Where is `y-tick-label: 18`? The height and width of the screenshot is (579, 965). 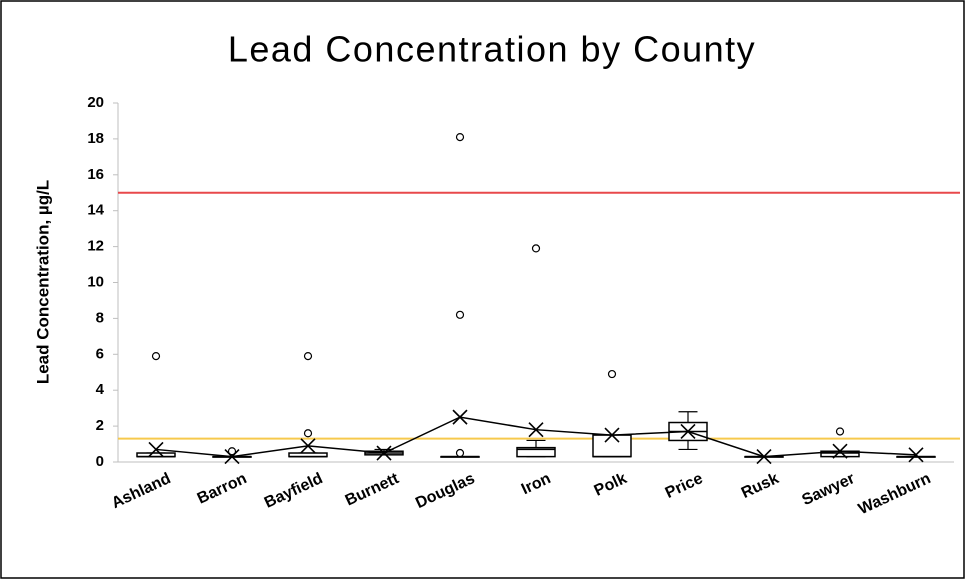 y-tick-label: 18 is located at coordinates (95, 138).